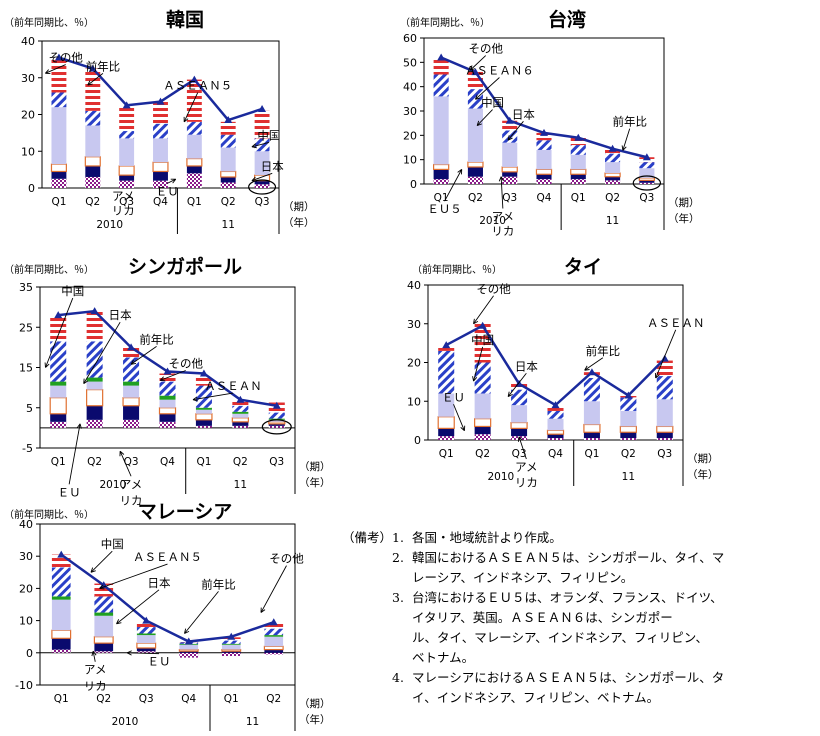 This screenshot has height=736, width=820. Describe the element at coordinates (414, 363) in the screenshot. I see `y-tick-label: 20` at that location.